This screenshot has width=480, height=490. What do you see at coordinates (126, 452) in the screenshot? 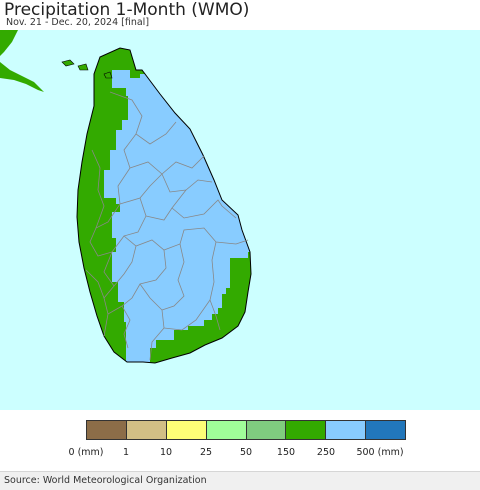
I see `legend-label-1: 1` at bounding box center [126, 452].